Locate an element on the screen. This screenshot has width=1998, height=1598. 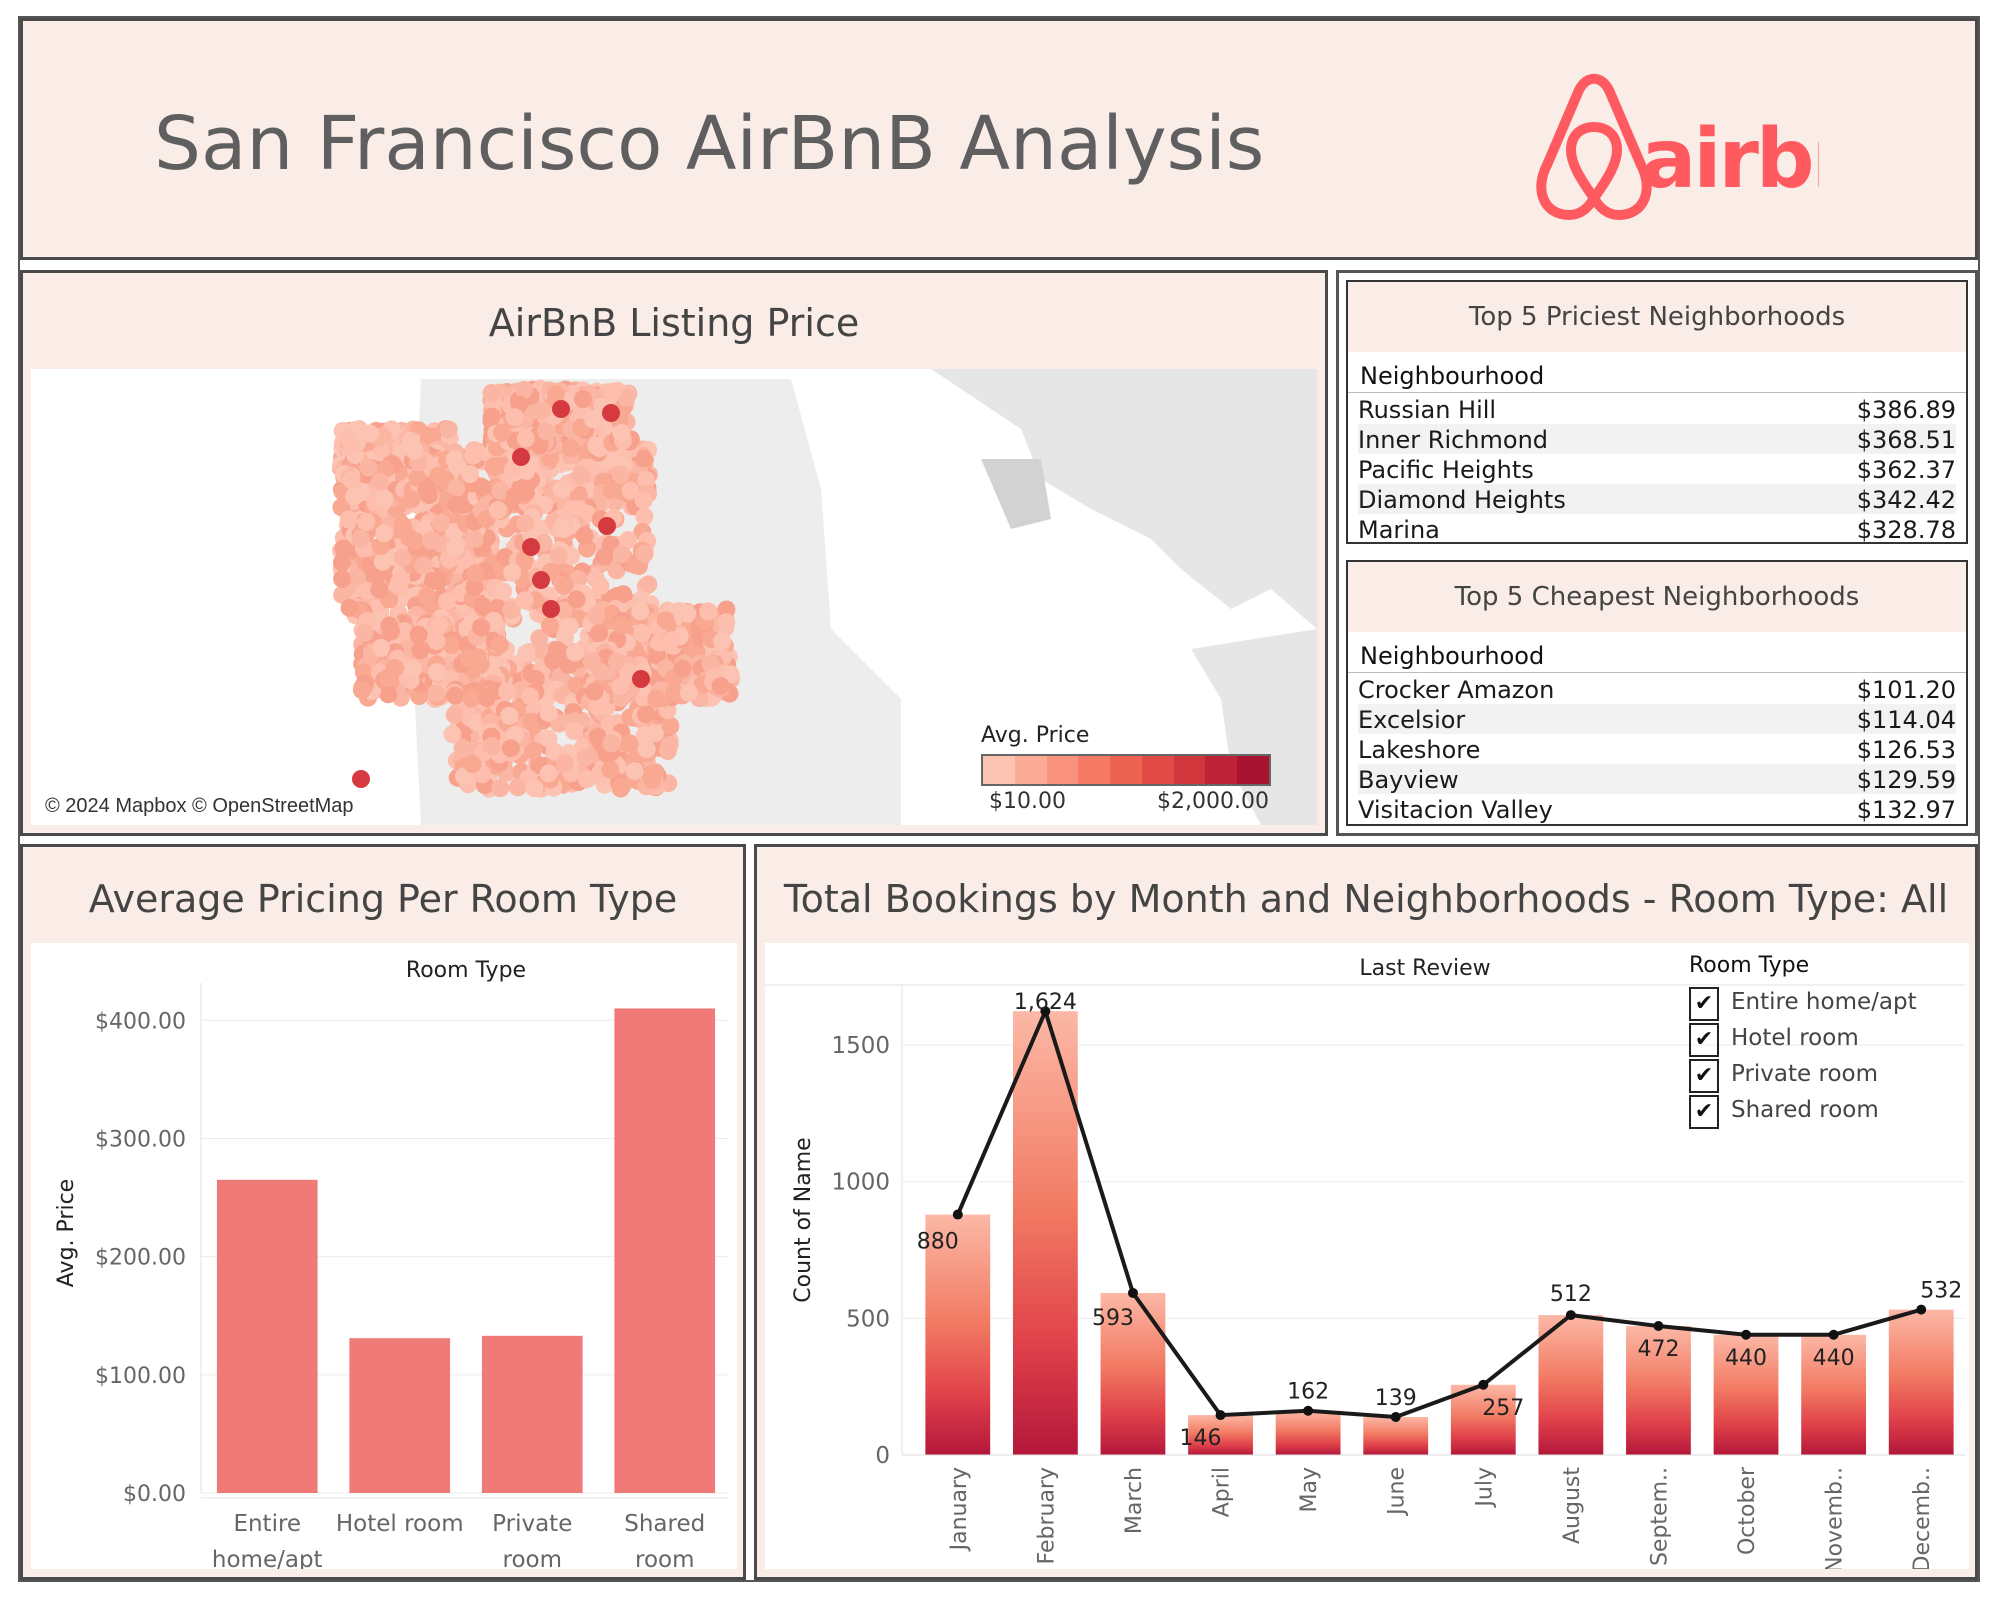
chart-title: Room Type is located at coordinates (466, 970).